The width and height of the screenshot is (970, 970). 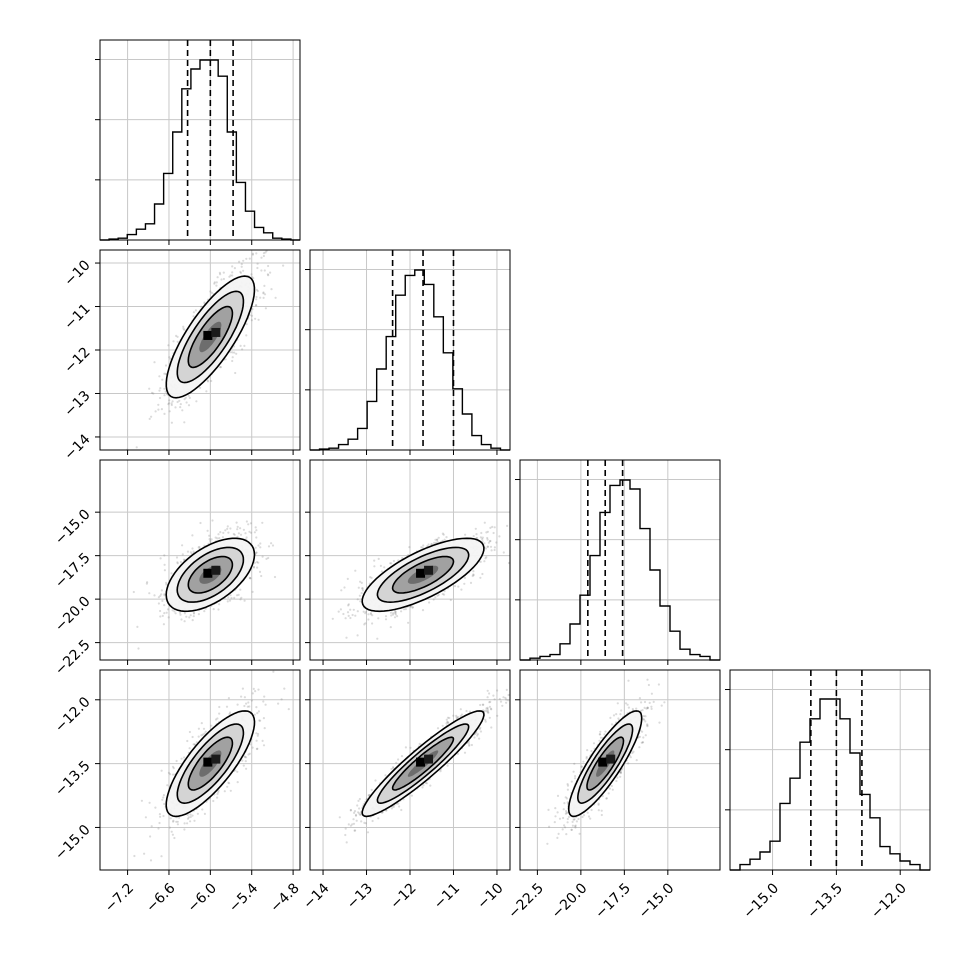 I want to click on x-tick-label: −12.0, so click(x=889, y=901).